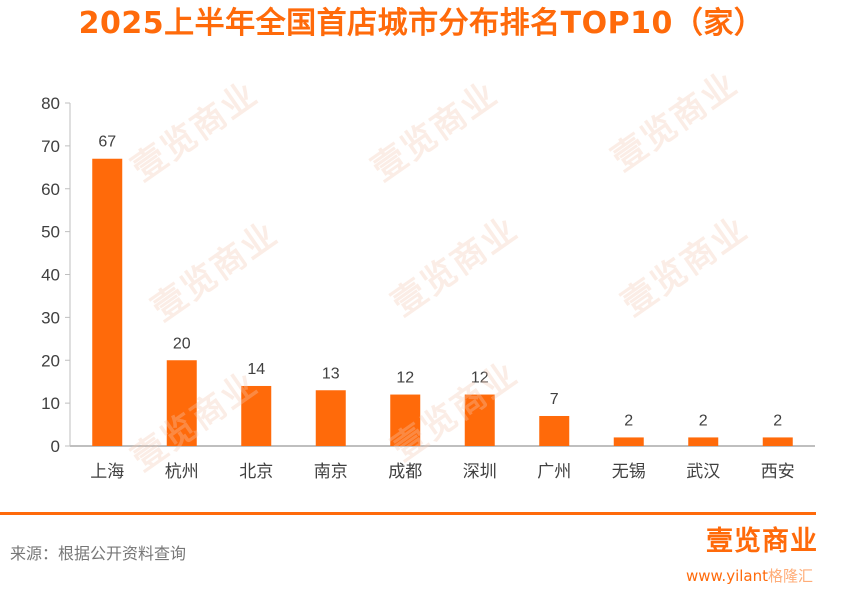  I want to click on y-tick-label: 40, so click(50, 275).